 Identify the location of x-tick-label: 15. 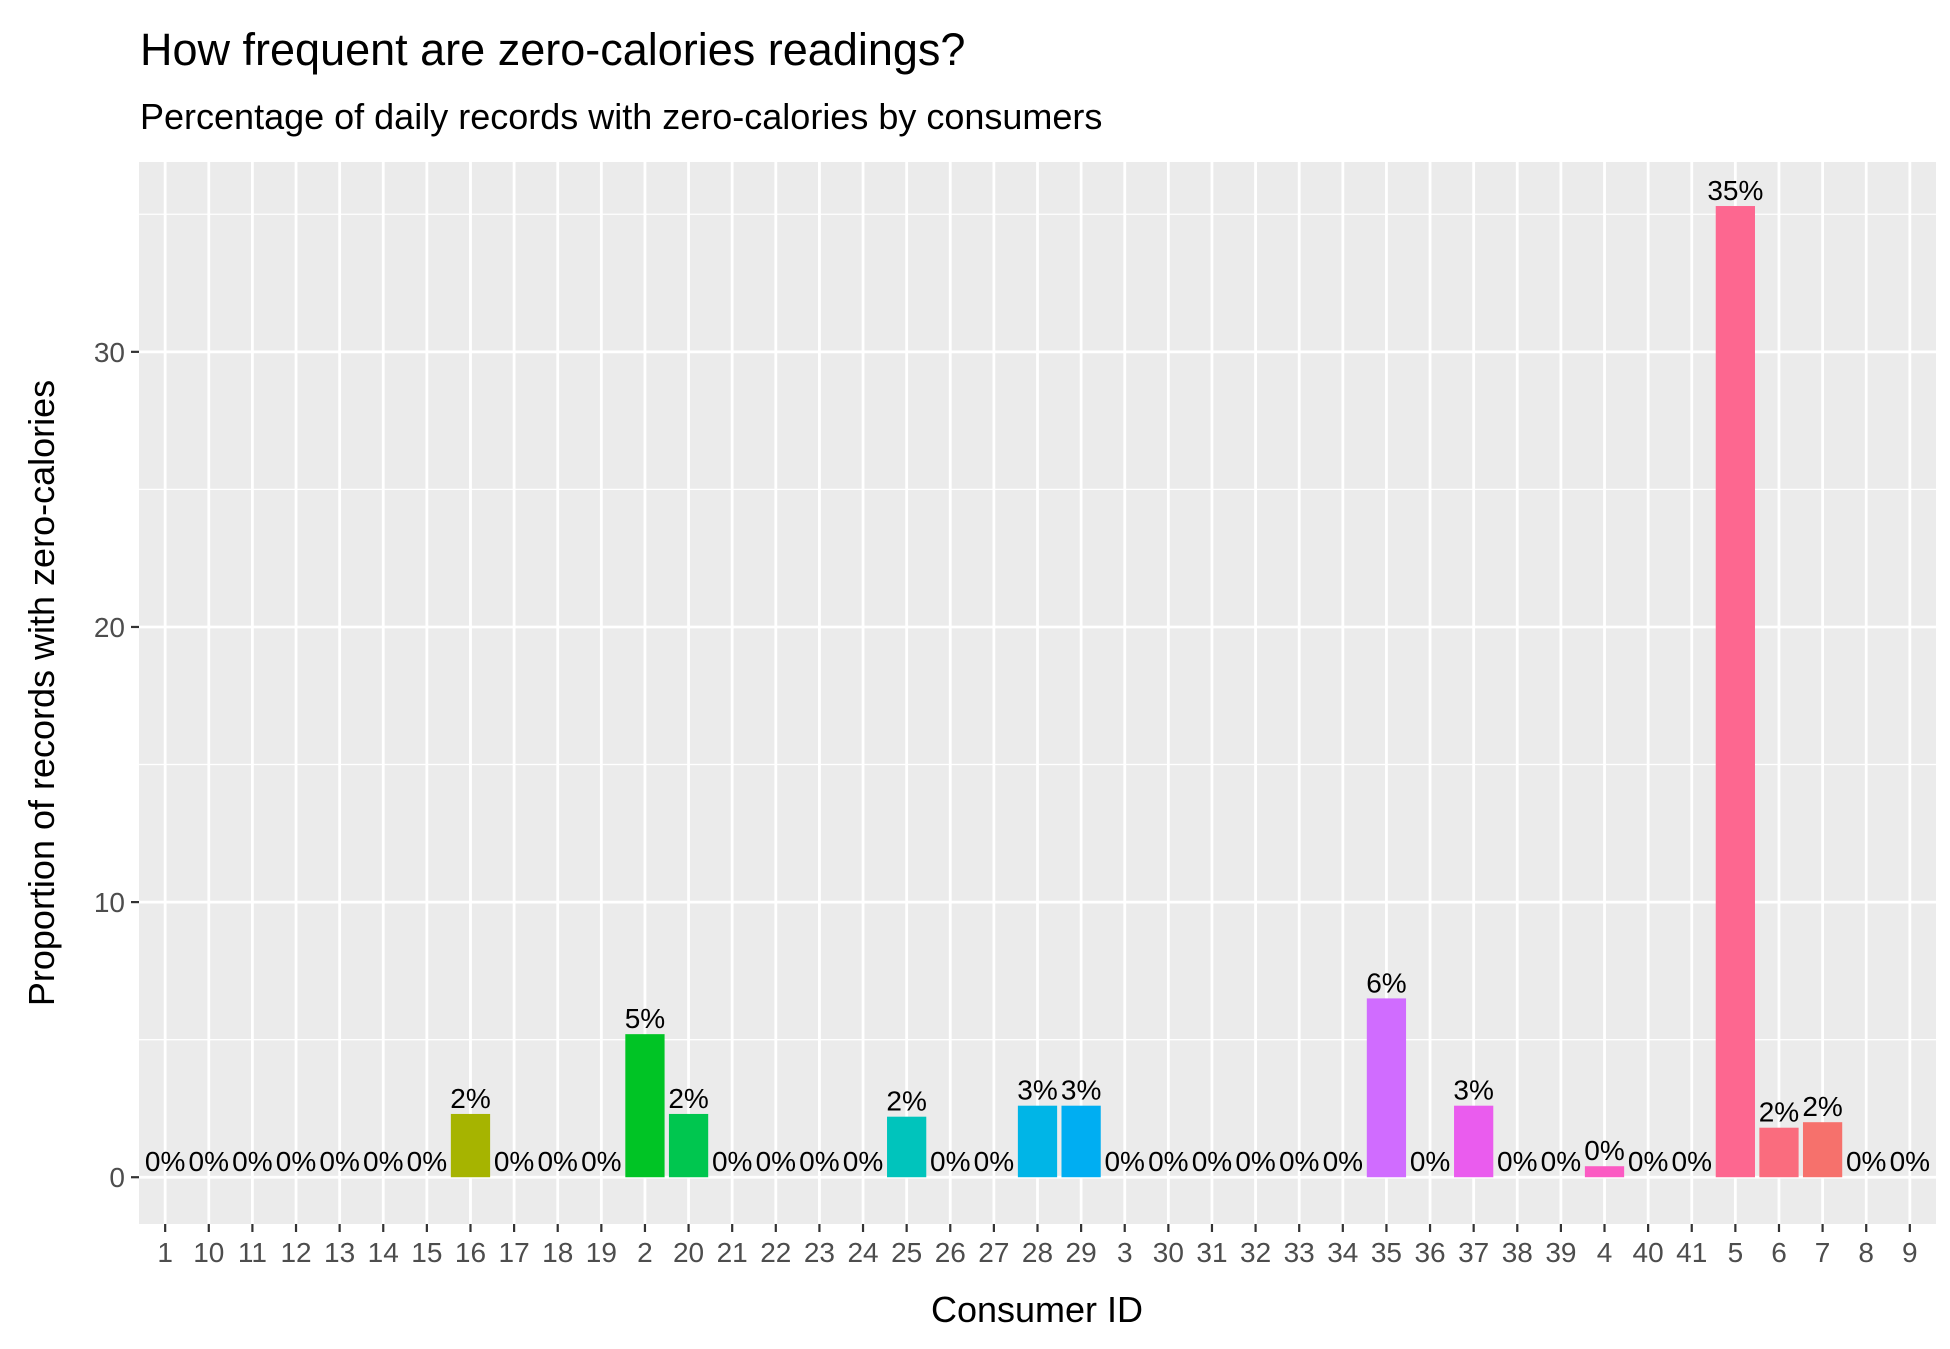
(426, 1252).